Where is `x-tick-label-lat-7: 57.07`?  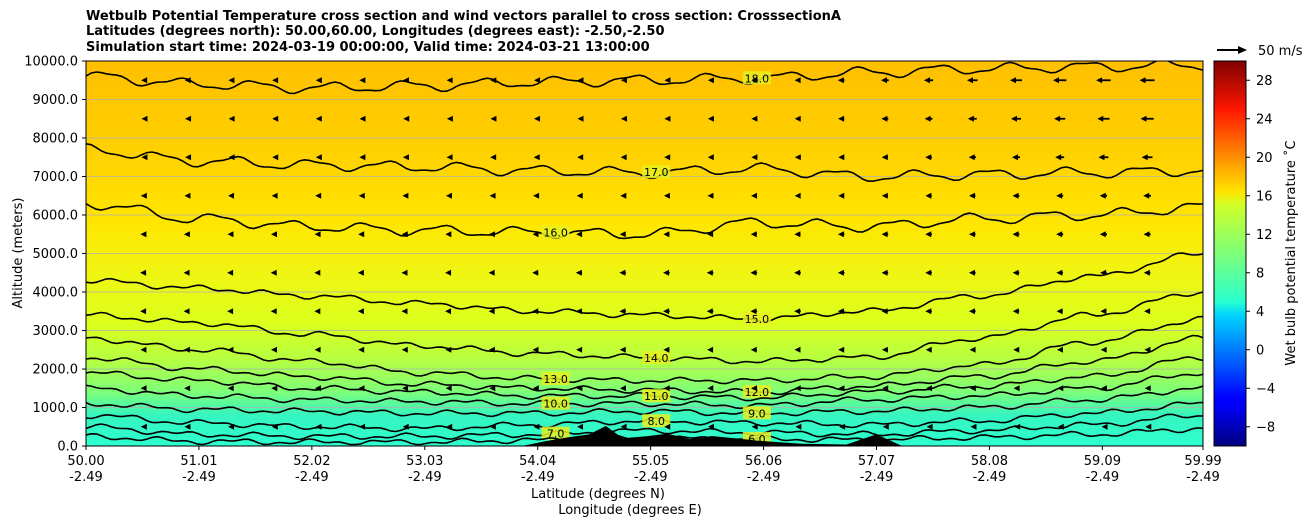
x-tick-label-lat-7: 57.07 is located at coordinates (876, 461).